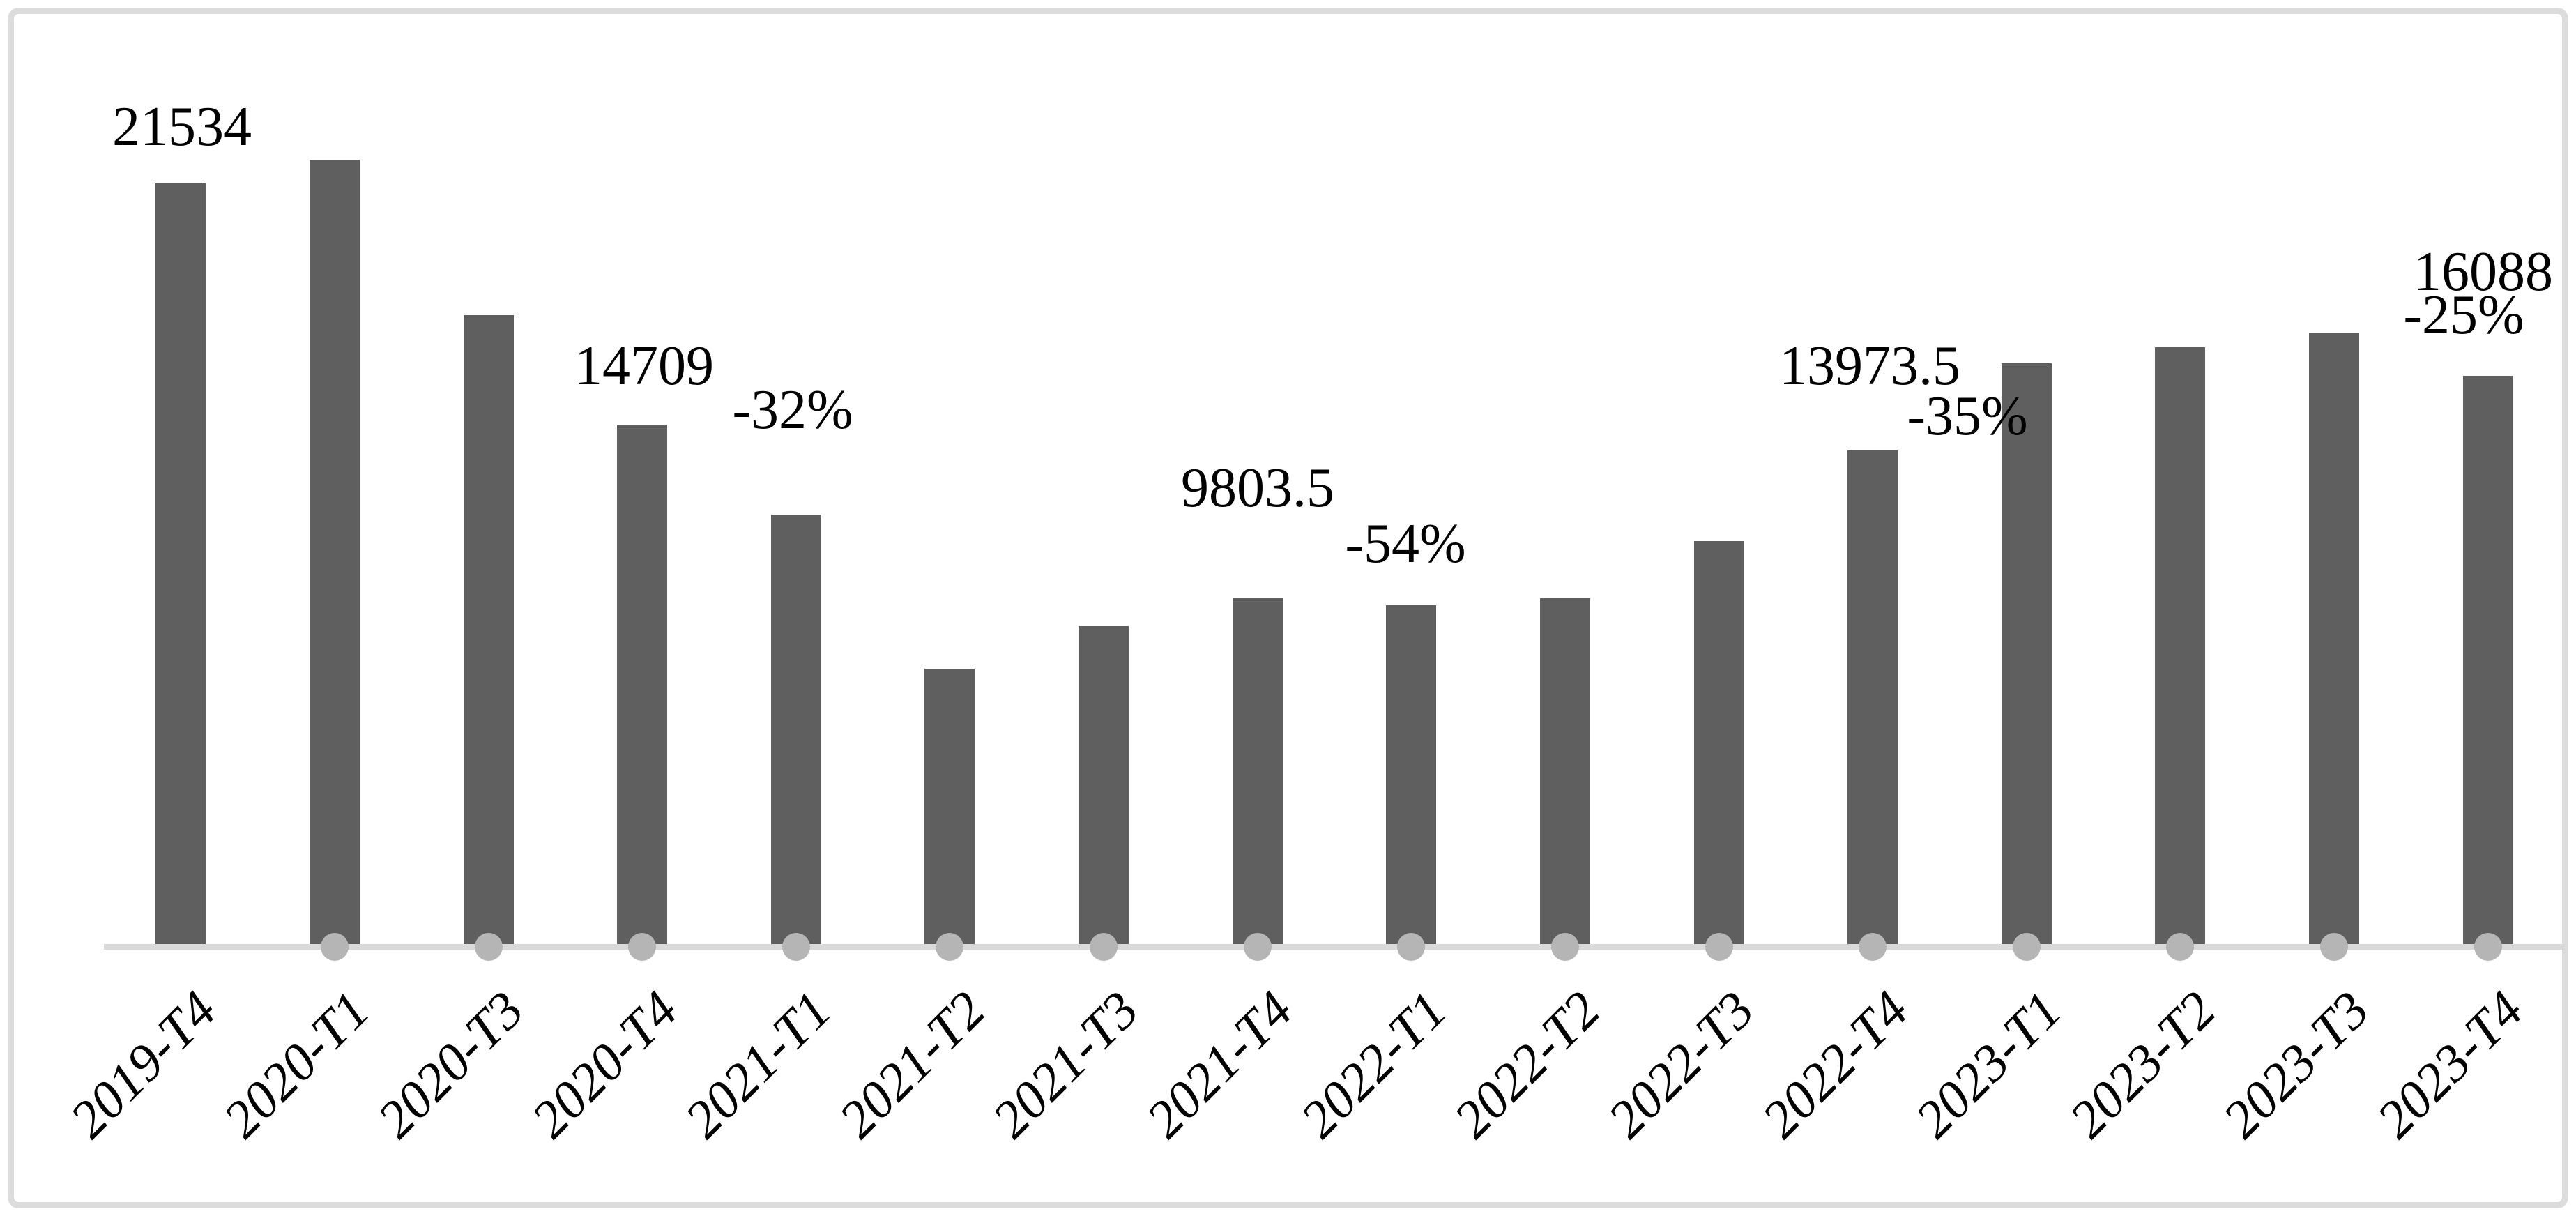  What do you see at coordinates (796, 947) in the screenshot?
I see `zero-marker-dot-2021-T1` at bounding box center [796, 947].